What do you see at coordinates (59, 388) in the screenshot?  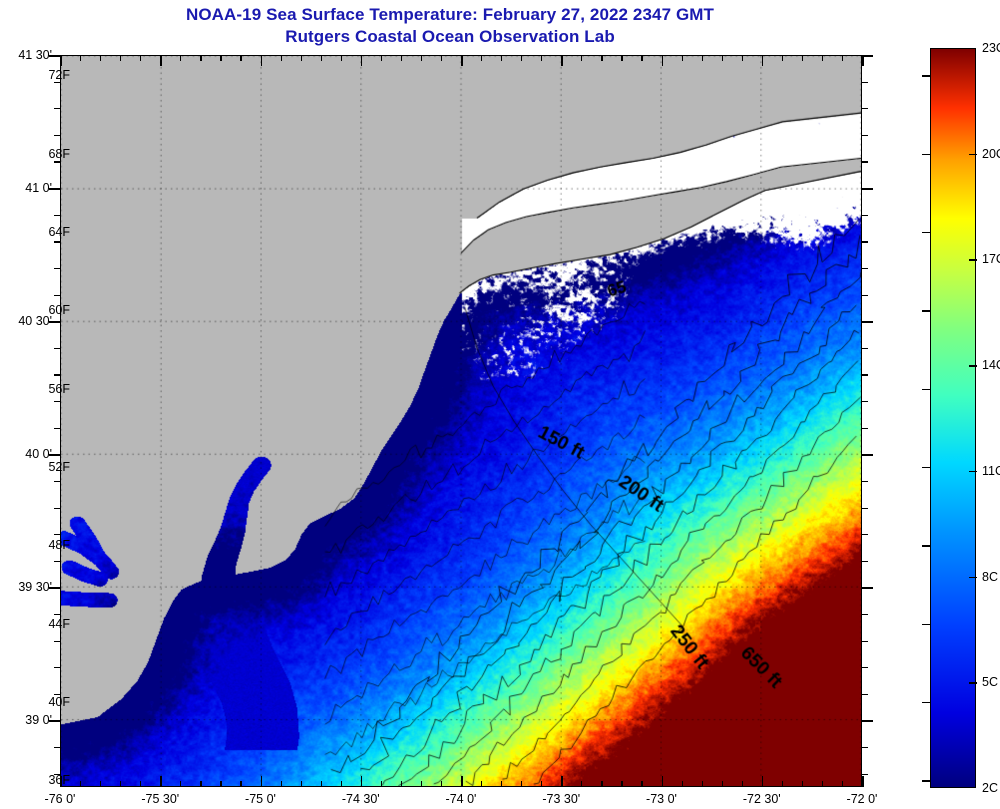 I see `colorbar-fahrenheit-label: 56F` at bounding box center [59, 388].